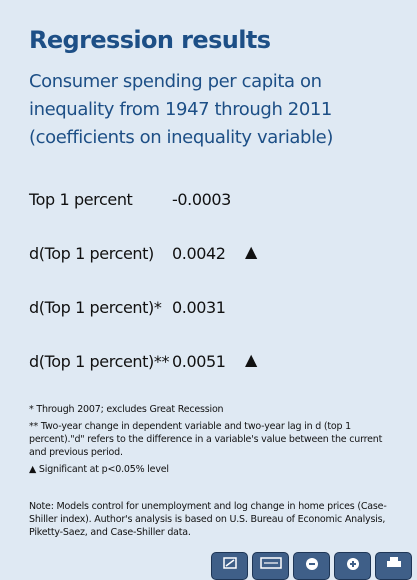 The width and height of the screenshot is (417, 580). I want to click on footnote-significance: ▲ Significant at p<0.05% level, so click(99, 469).